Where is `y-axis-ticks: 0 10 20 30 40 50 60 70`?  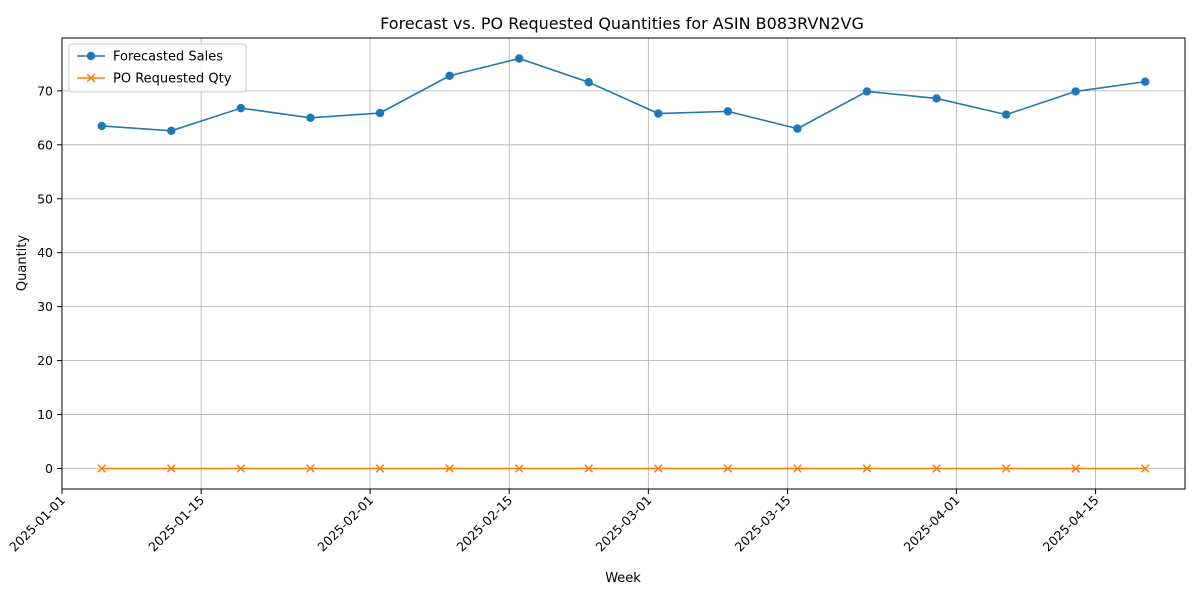
y-axis-ticks: 0 10 20 30 40 50 60 70 is located at coordinates (49, 279).